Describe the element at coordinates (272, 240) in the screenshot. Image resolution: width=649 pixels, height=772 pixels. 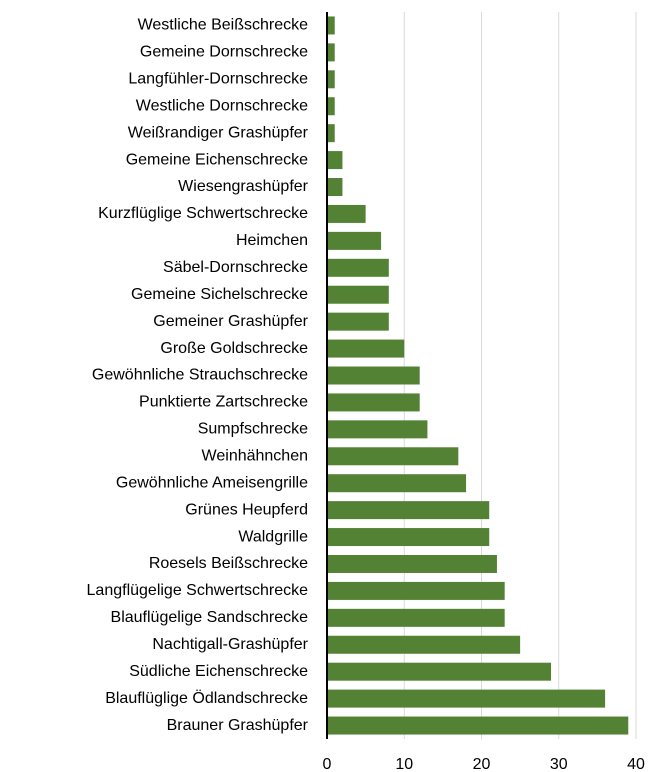
I see `y-tick-label: Heimchen` at that location.